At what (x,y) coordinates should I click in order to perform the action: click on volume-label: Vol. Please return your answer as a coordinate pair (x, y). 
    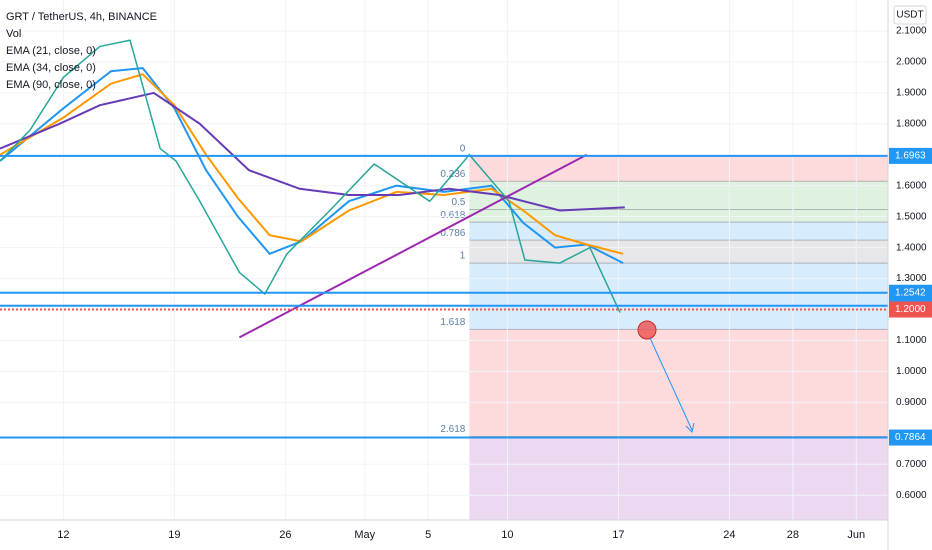
    Looking at the image, I should click on (13, 34).